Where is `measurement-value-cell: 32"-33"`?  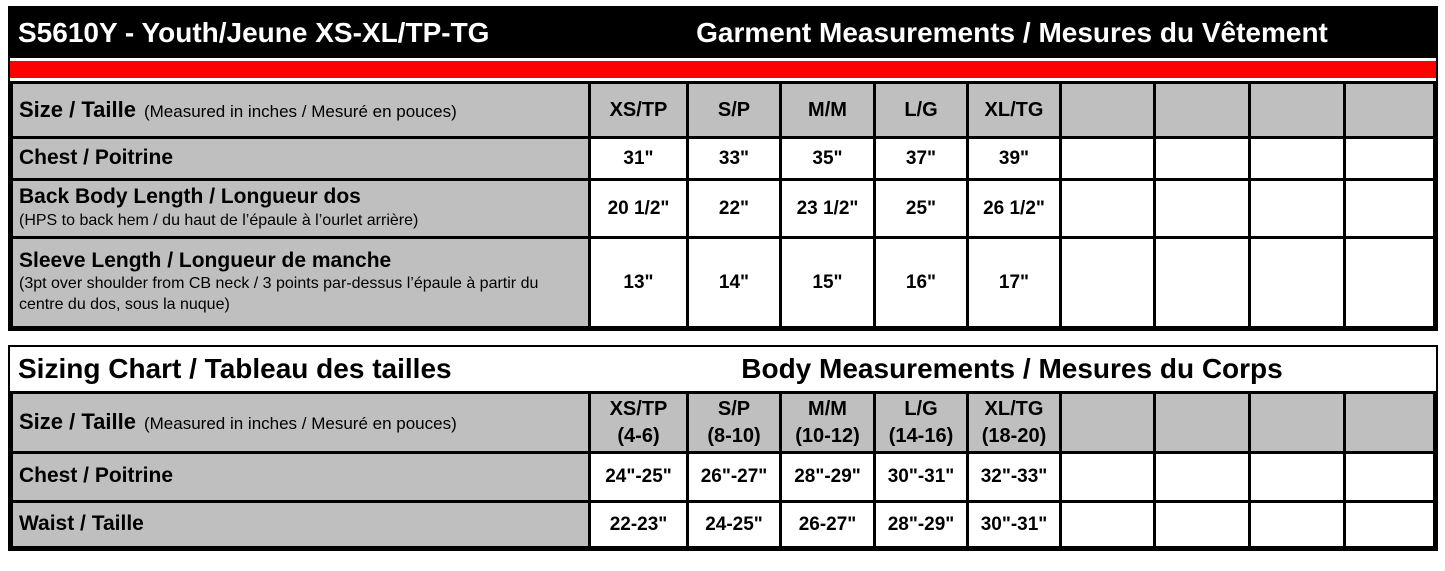 measurement-value-cell: 32"-33" is located at coordinates (1014, 477).